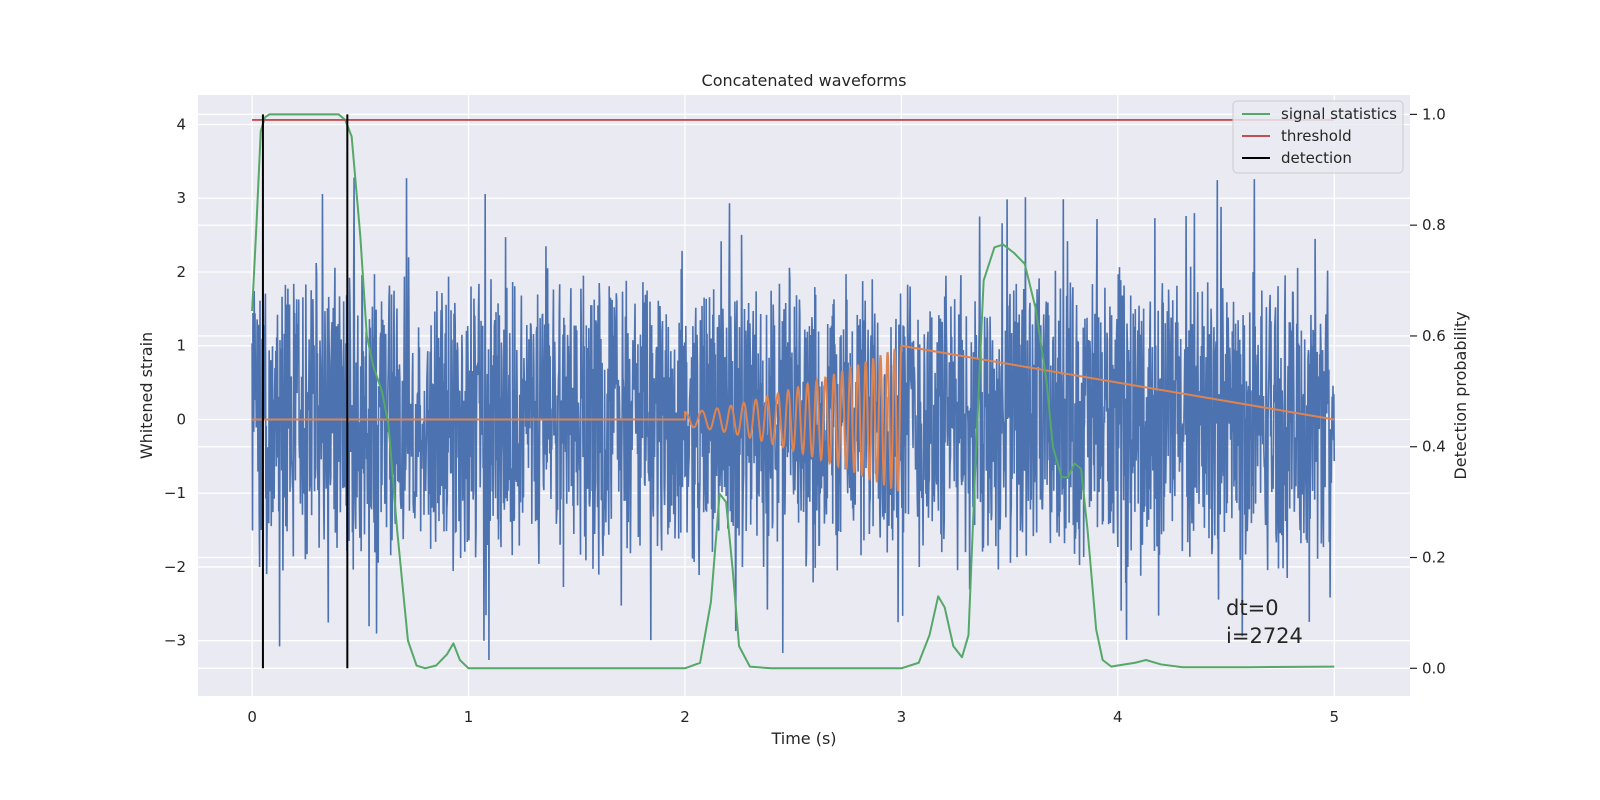  I want to click on annotation-index: i=2724, so click(1264, 636).